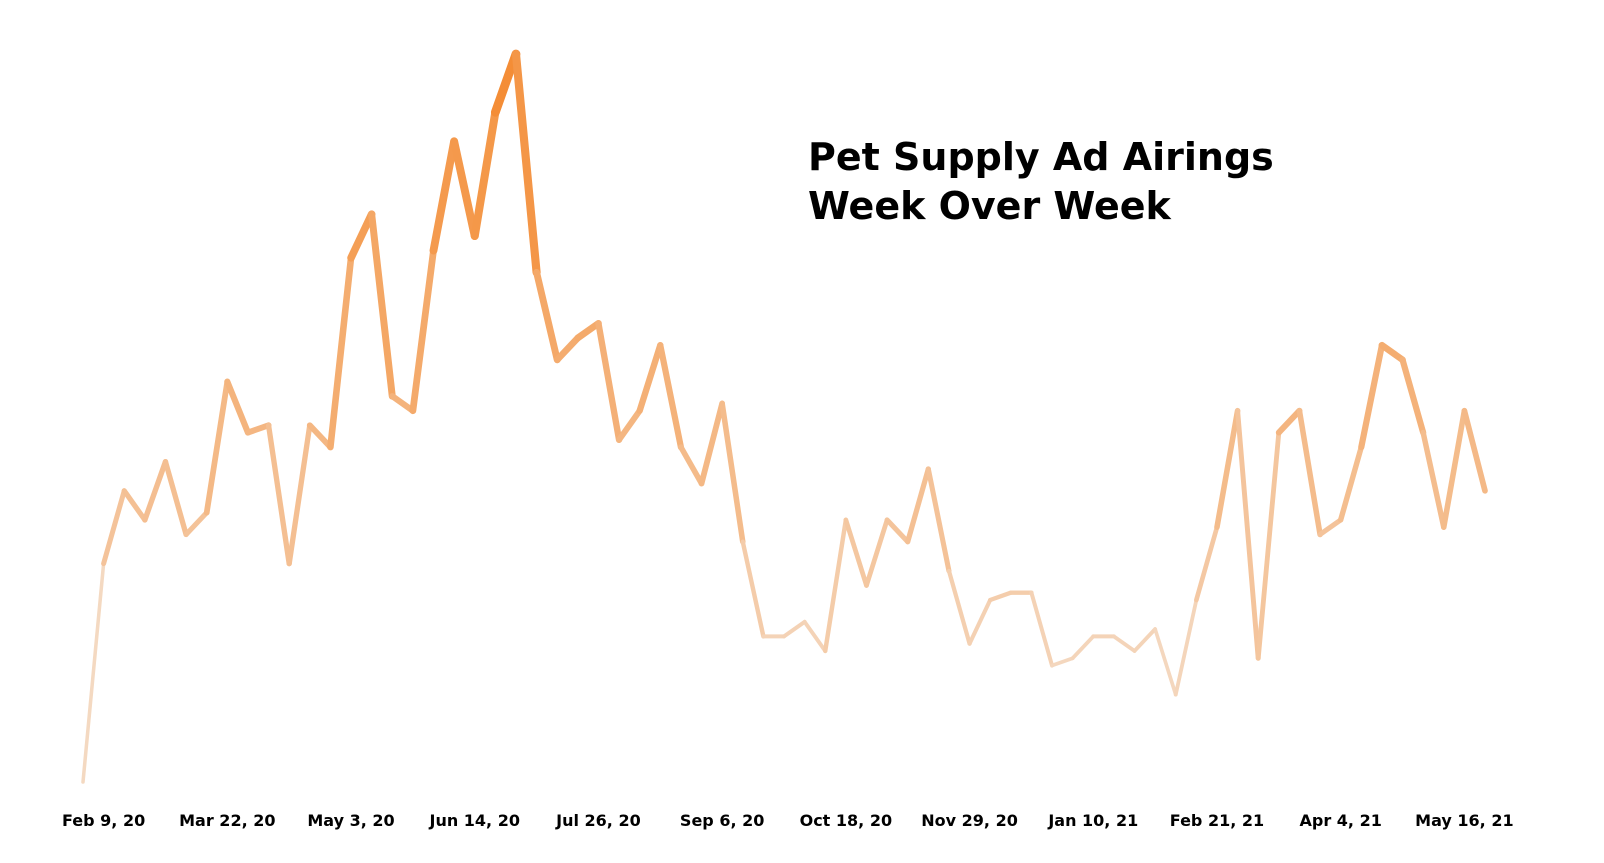 Image resolution: width=1604 pixels, height=863 pixels. What do you see at coordinates (1464, 820) in the screenshot?
I see `x-tick-label: May 16, 21` at bounding box center [1464, 820].